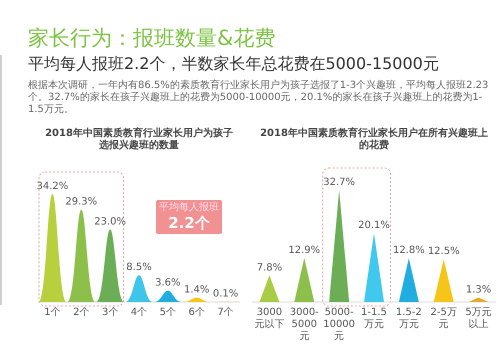 Image resolution: width=500 pixels, height=362 pixels. What do you see at coordinates (152, 38) in the screenshot?
I see `title: 家长行为：报班数量&花费` at bounding box center [152, 38].